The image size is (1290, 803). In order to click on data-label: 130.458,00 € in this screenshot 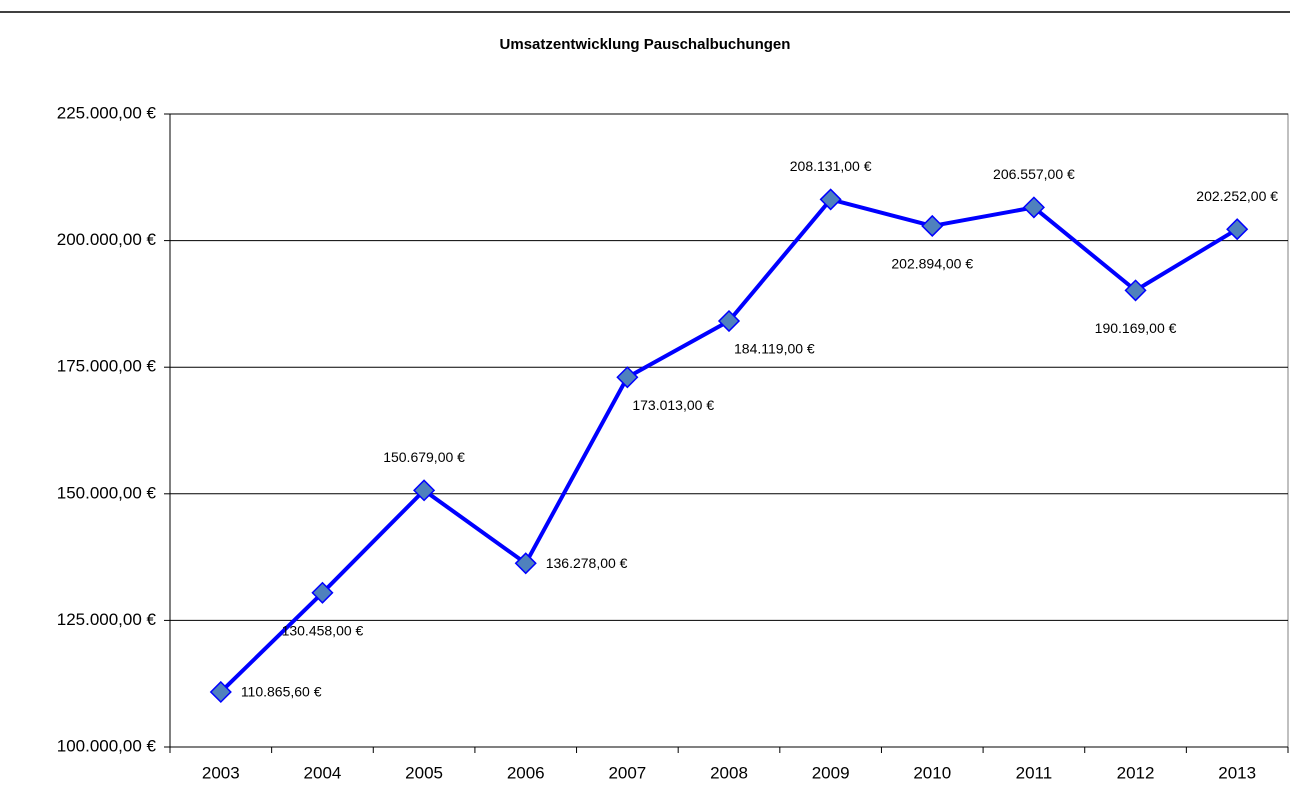, I will do `click(323, 630)`.